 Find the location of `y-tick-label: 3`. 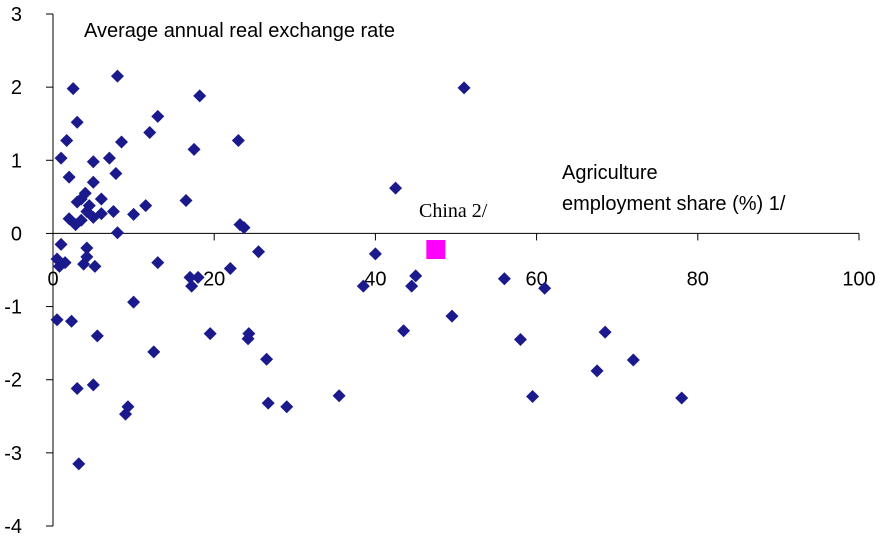

y-tick-label: 3 is located at coordinates (16, 15).